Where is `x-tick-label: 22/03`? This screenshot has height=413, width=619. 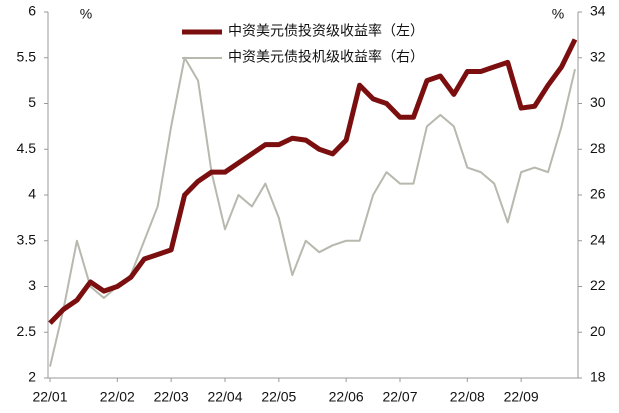 x-tick-label: 22/03 is located at coordinates (171, 397).